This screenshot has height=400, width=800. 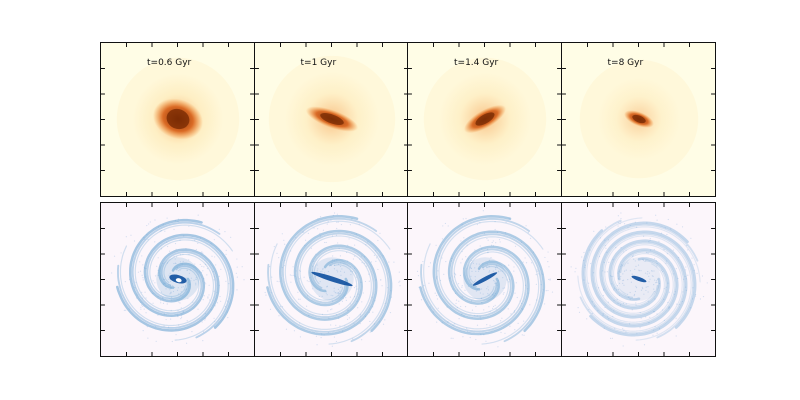 I want to click on time-label: t=8 Gyr, so click(x=625, y=63).